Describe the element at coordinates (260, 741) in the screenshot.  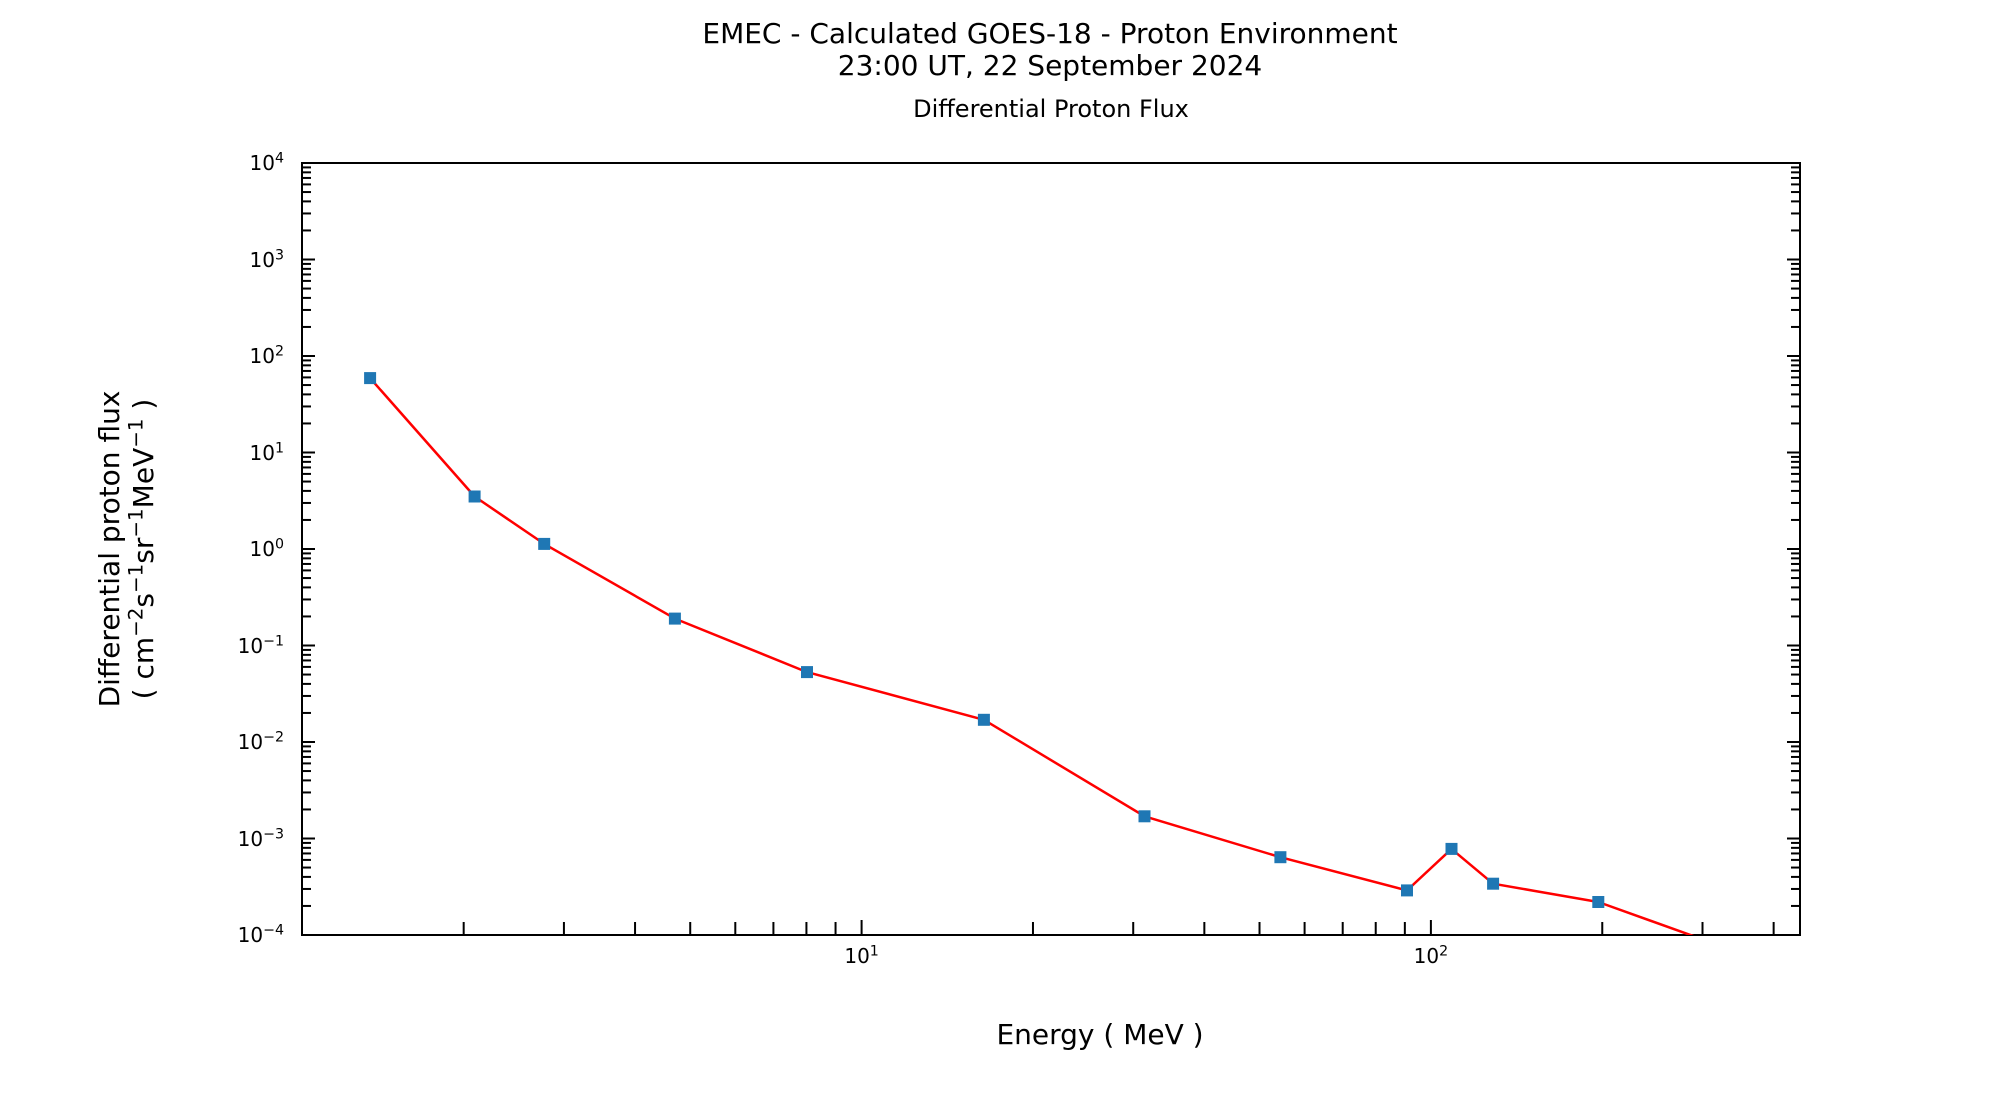
I see `y-tick-label: 10⁻²` at that location.